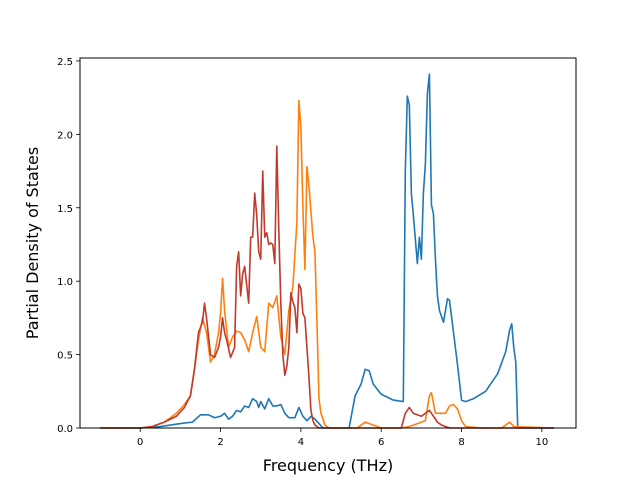 Image resolution: width=640 pixels, height=480 pixels. I want to click on x-tick-label: 6, so click(381, 442).